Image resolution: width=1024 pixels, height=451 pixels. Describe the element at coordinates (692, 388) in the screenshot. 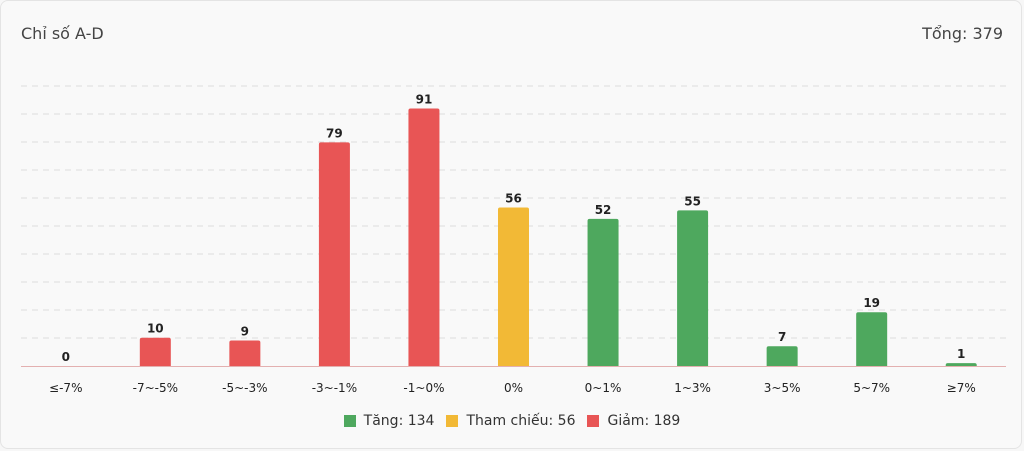

I see `category-label: 1~3%` at that location.